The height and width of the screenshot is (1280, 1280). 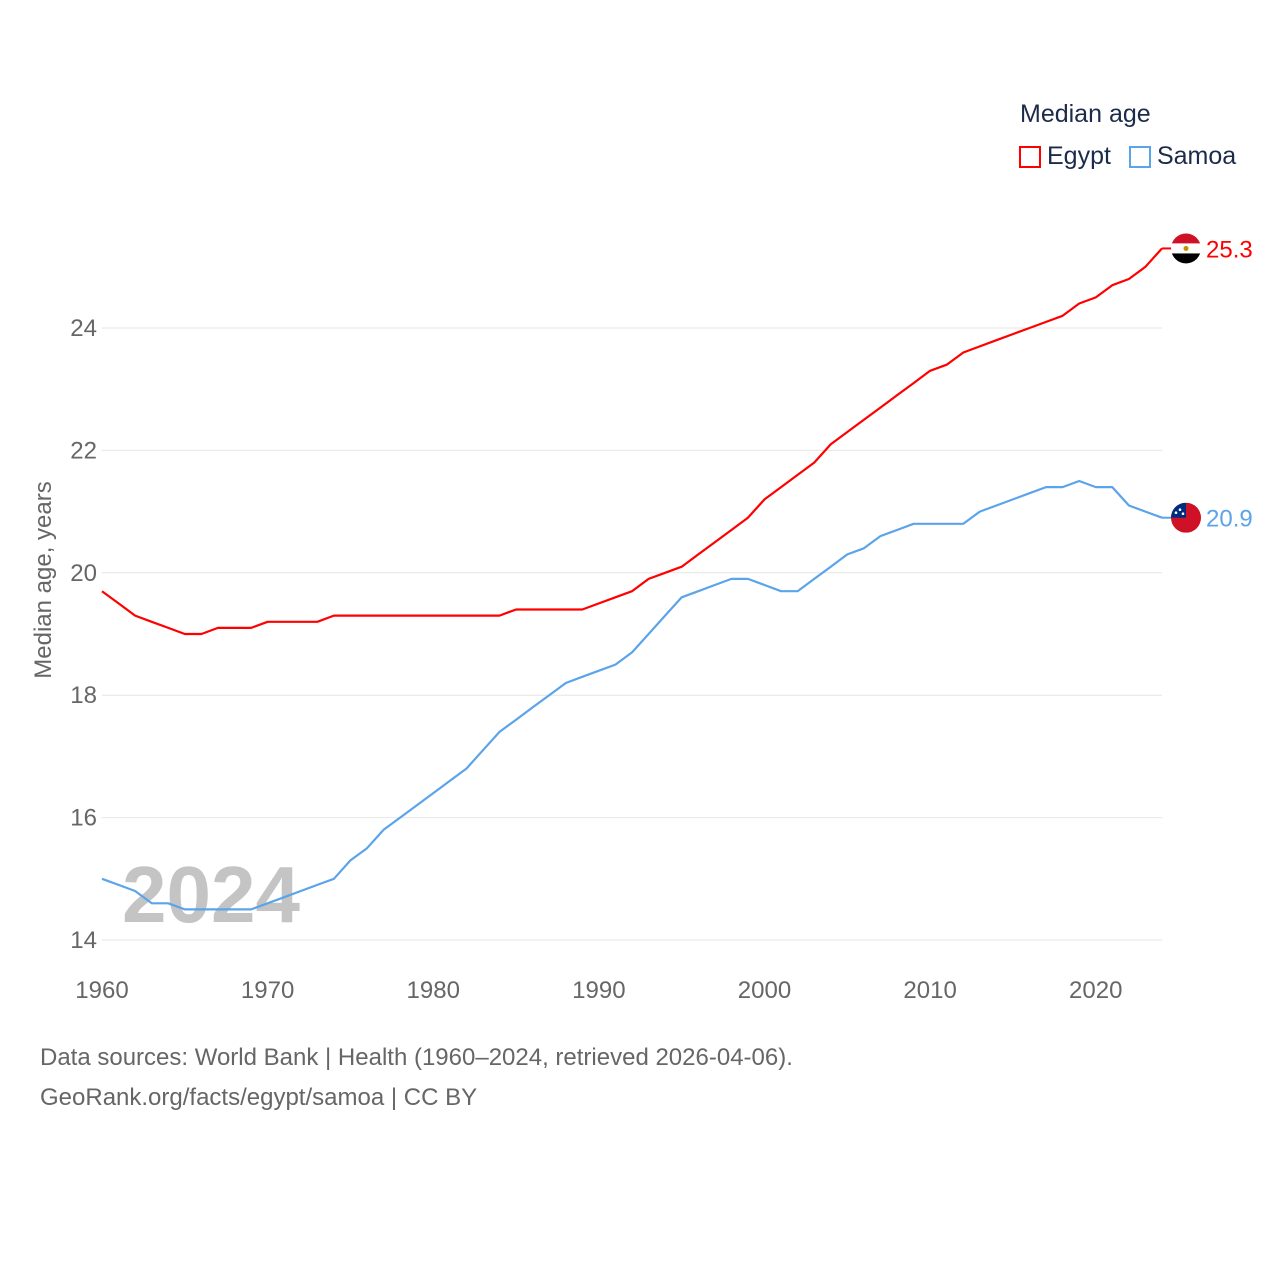 What do you see at coordinates (598, 990) in the screenshot?
I see `x-tick-label: 1990` at bounding box center [598, 990].